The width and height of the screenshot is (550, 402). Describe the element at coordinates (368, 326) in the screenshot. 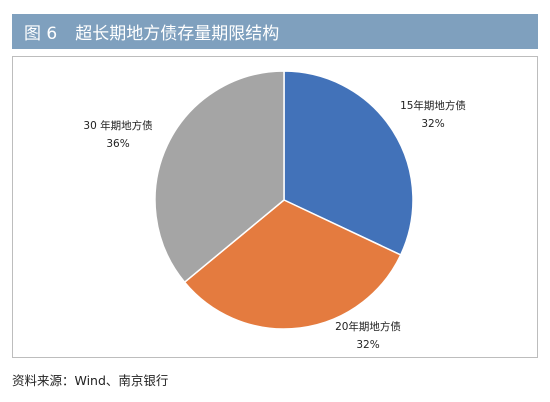

I see `slice-label-2: 20年期地方债` at that location.